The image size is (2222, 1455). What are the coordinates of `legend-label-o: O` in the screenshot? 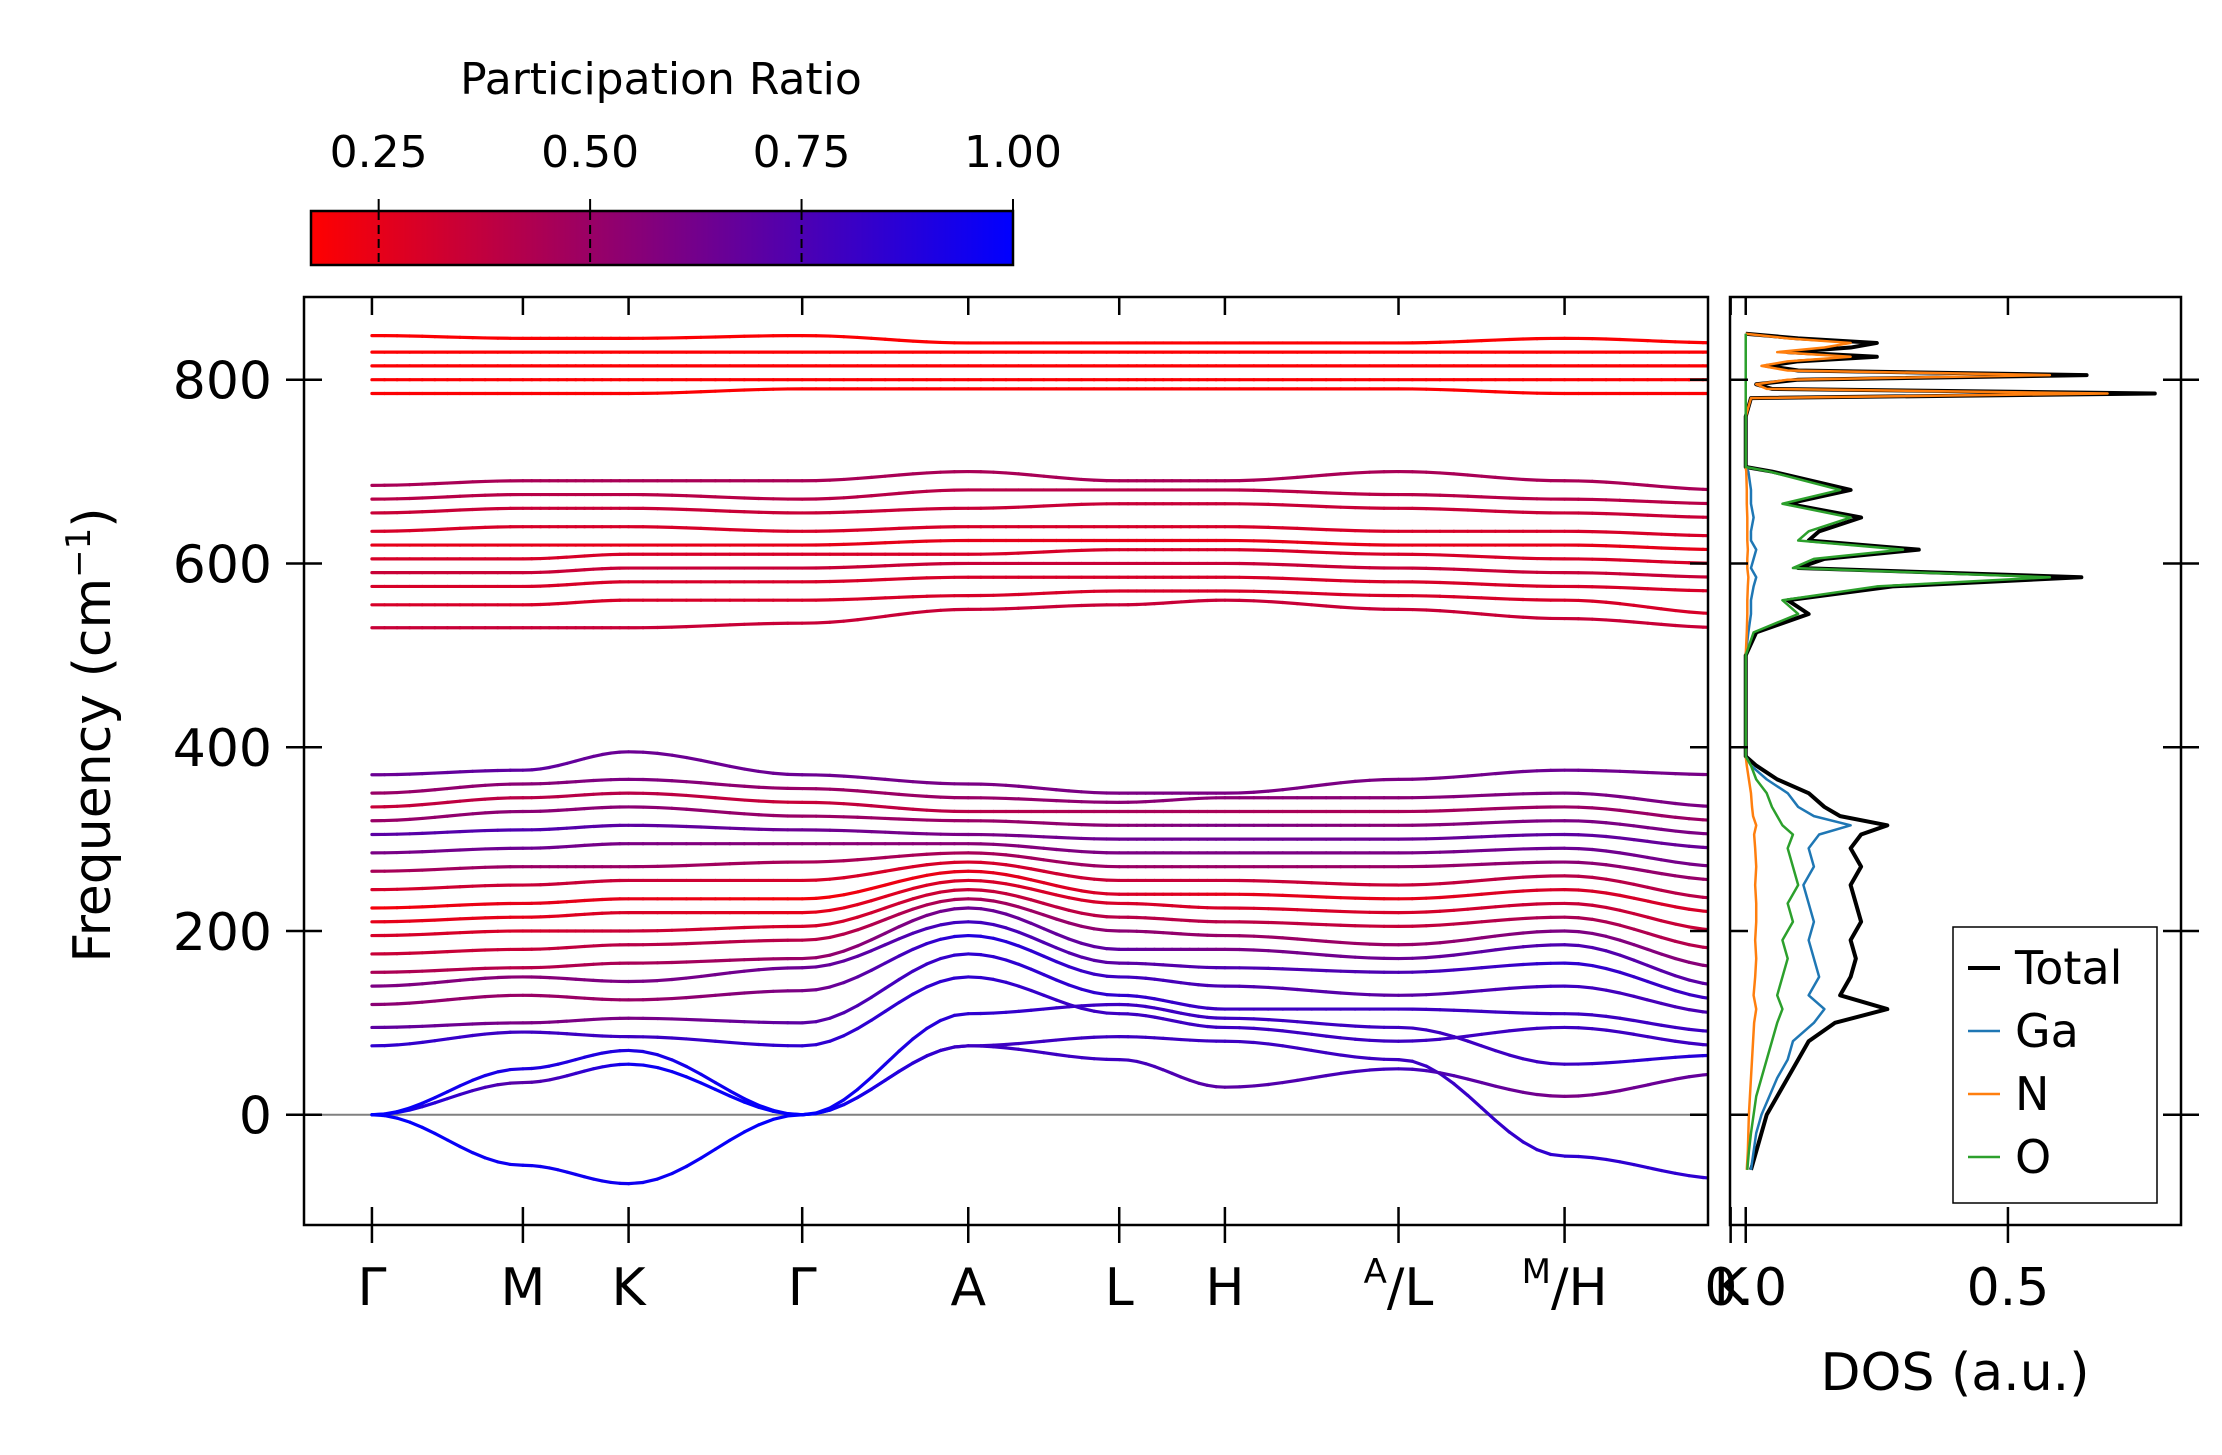 It's located at (2033, 1157).